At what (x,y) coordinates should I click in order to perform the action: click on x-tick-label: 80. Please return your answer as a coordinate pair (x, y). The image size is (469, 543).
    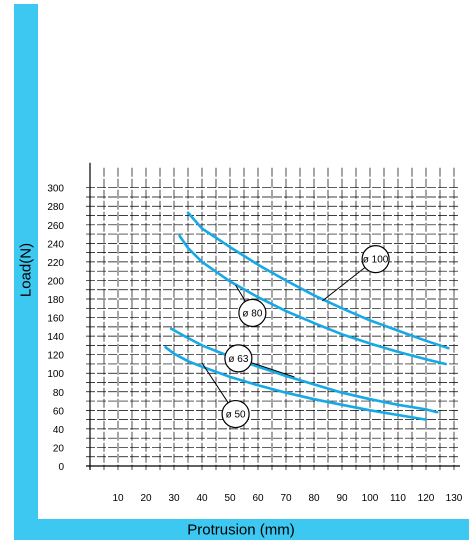
    Looking at the image, I should click on (314, 498).